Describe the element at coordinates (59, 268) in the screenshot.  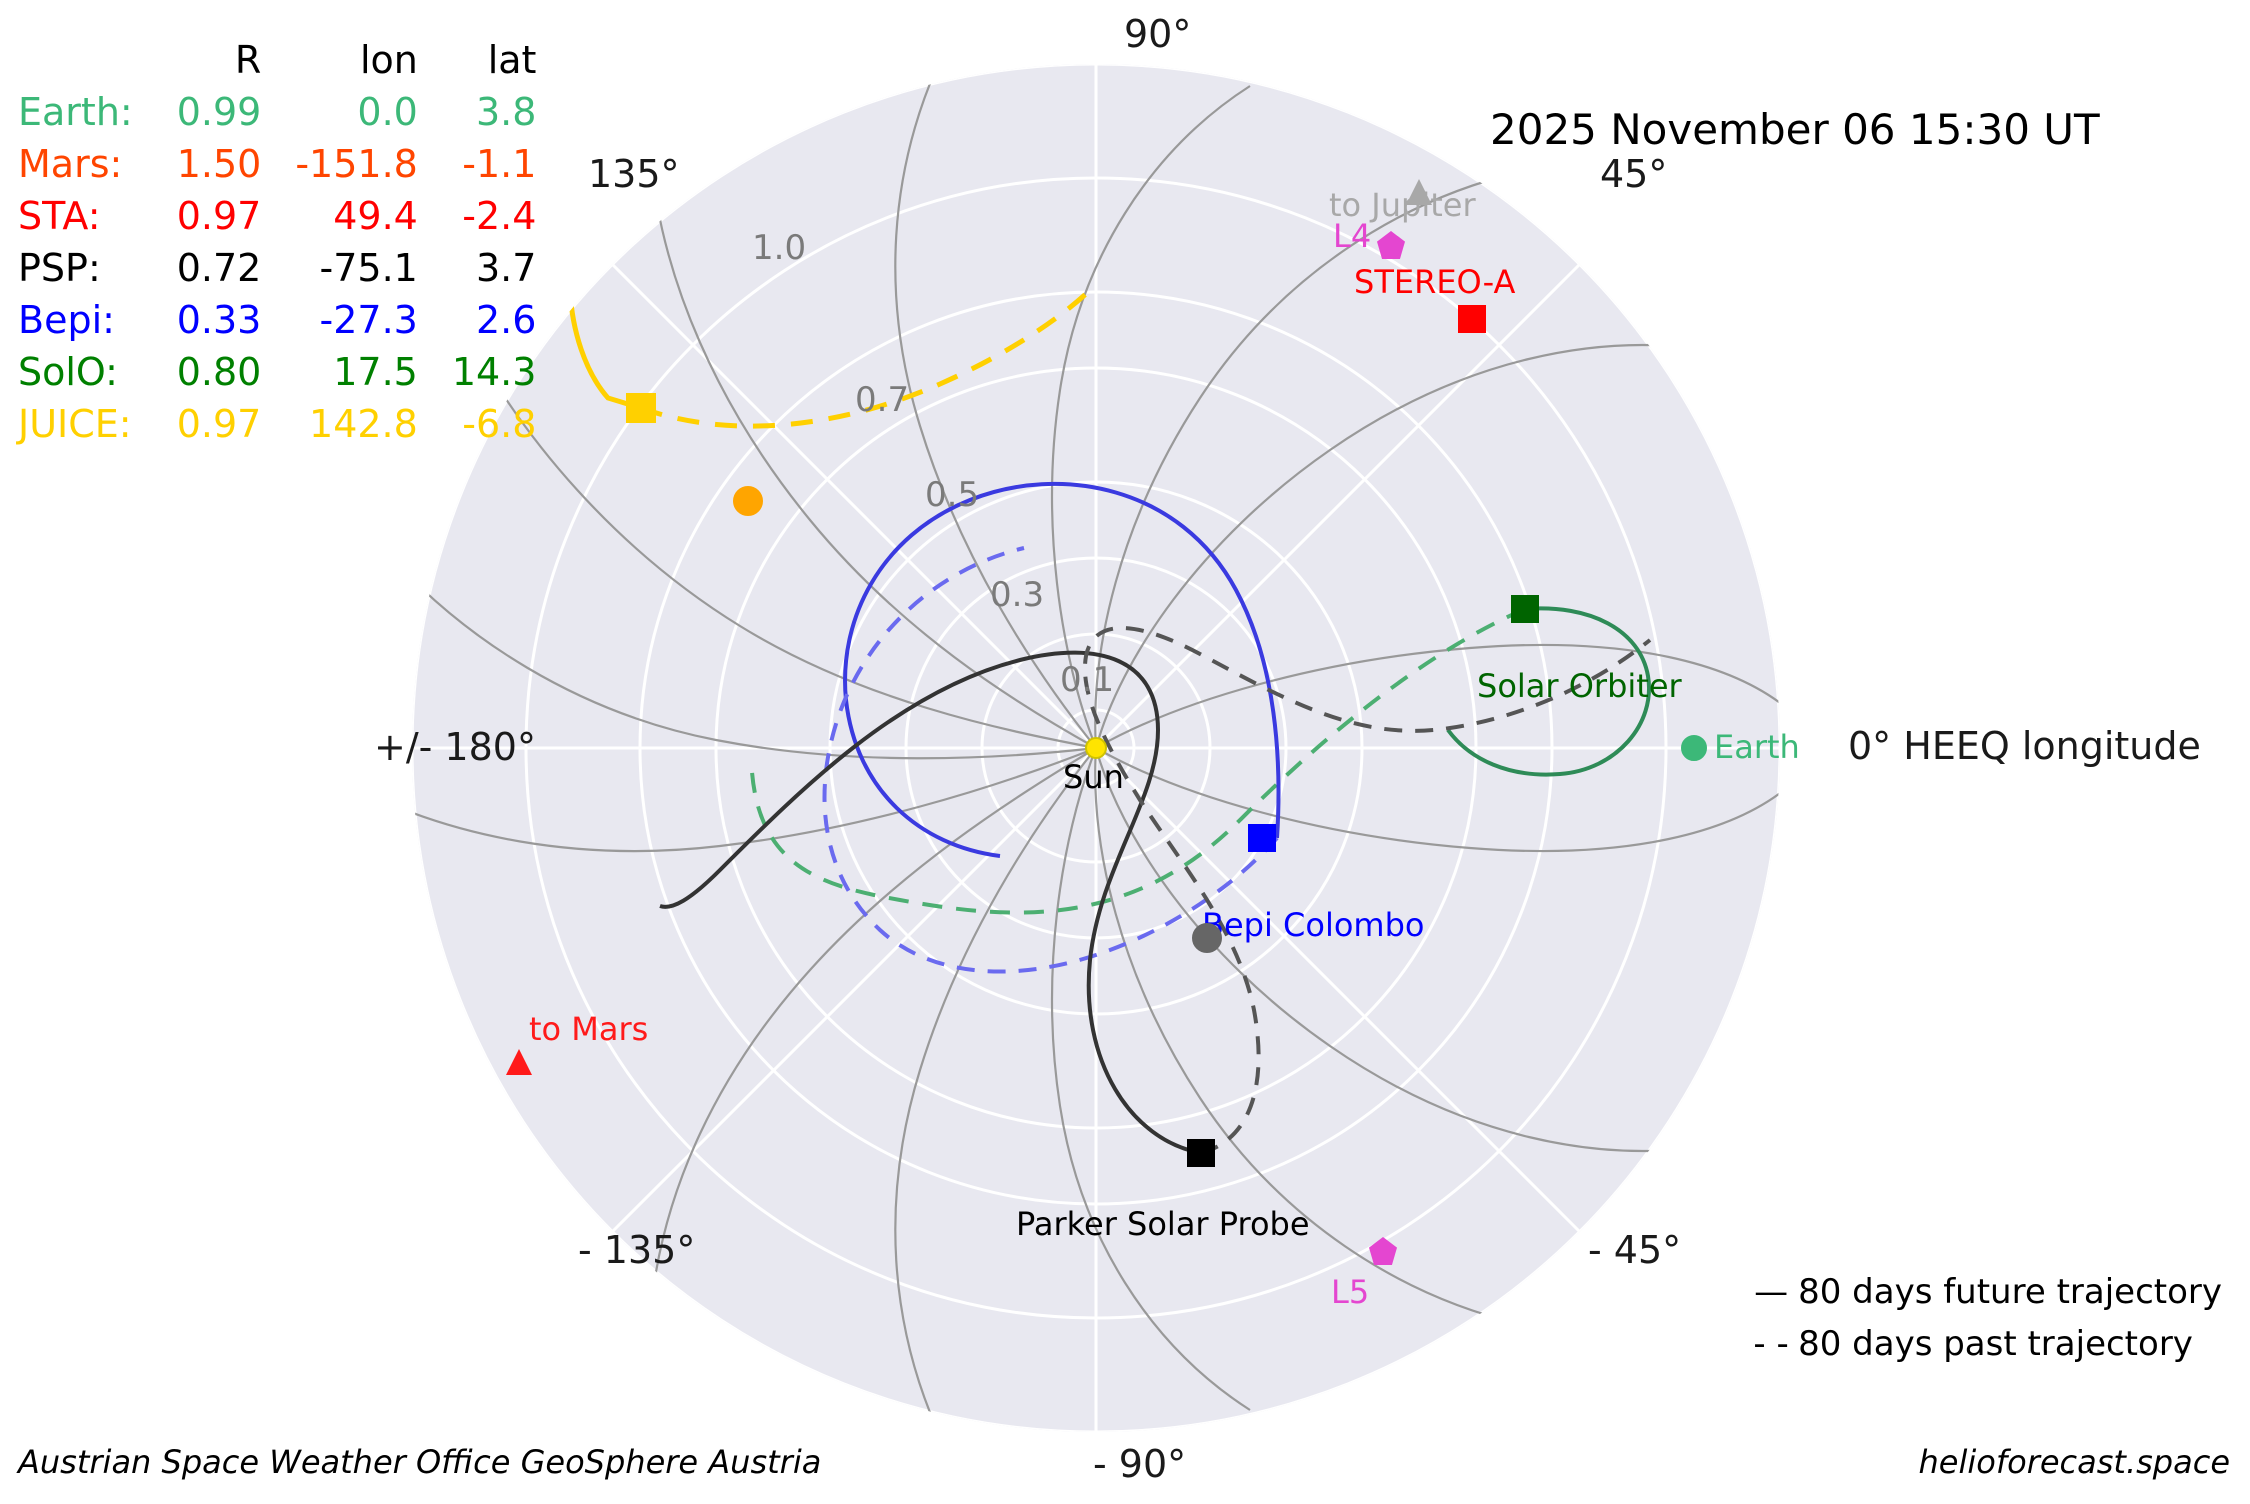
I see `table-cell-body: PSP:` at that location.